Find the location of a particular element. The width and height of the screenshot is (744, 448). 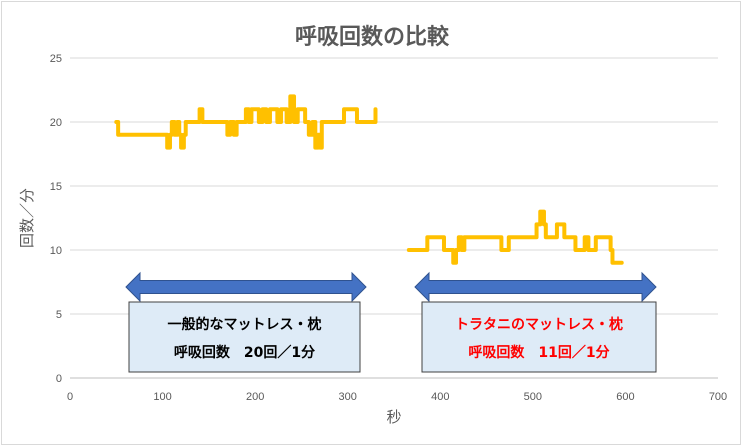

y-tick-label: 25 is located at coordinates (56, 59).